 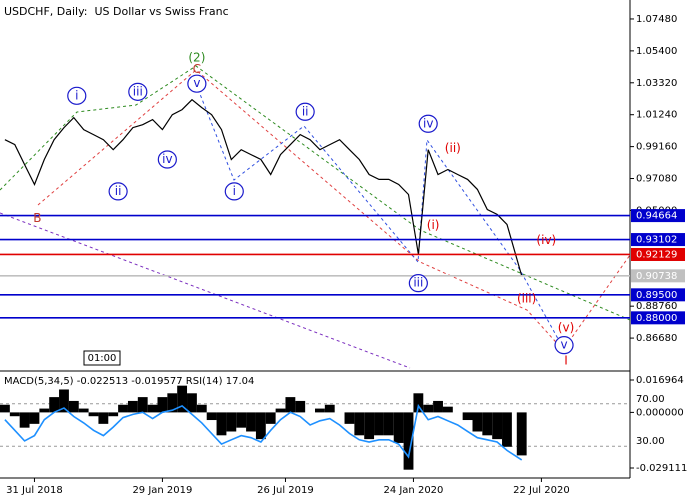 I want to click on y-tick-label: 1.05400, so click(x=656, y=51).